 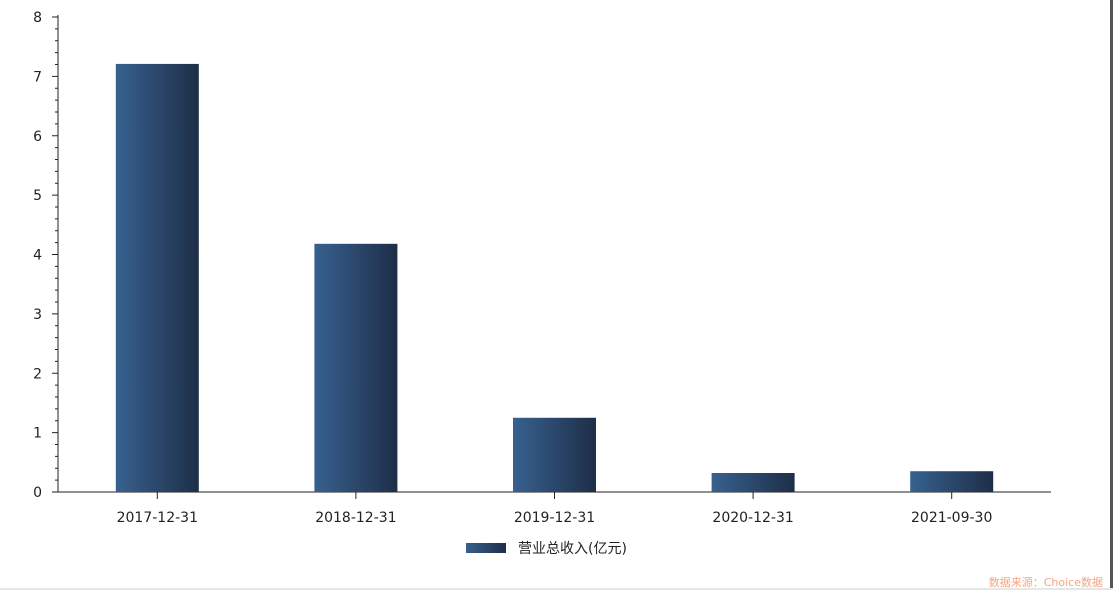 What do you see at coordinates (355, 518) in the screenshot?
I see `x-tick-label: 2018-12-31` at bounding box center [355, 518].